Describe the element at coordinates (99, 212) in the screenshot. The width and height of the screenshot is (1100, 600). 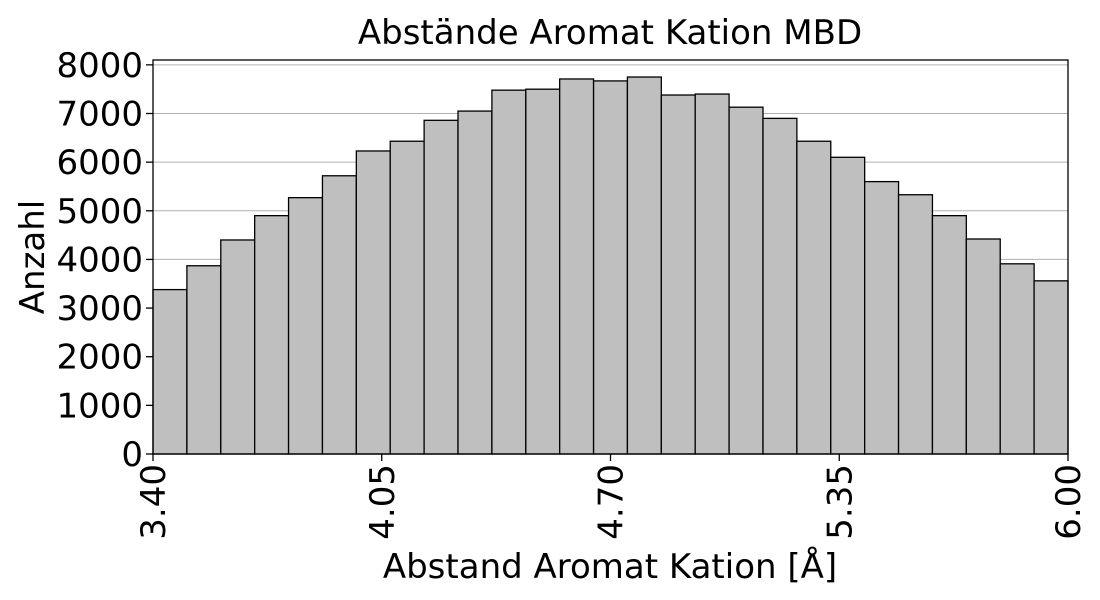
I see `y-tick-label-5000: 5000` at that location.